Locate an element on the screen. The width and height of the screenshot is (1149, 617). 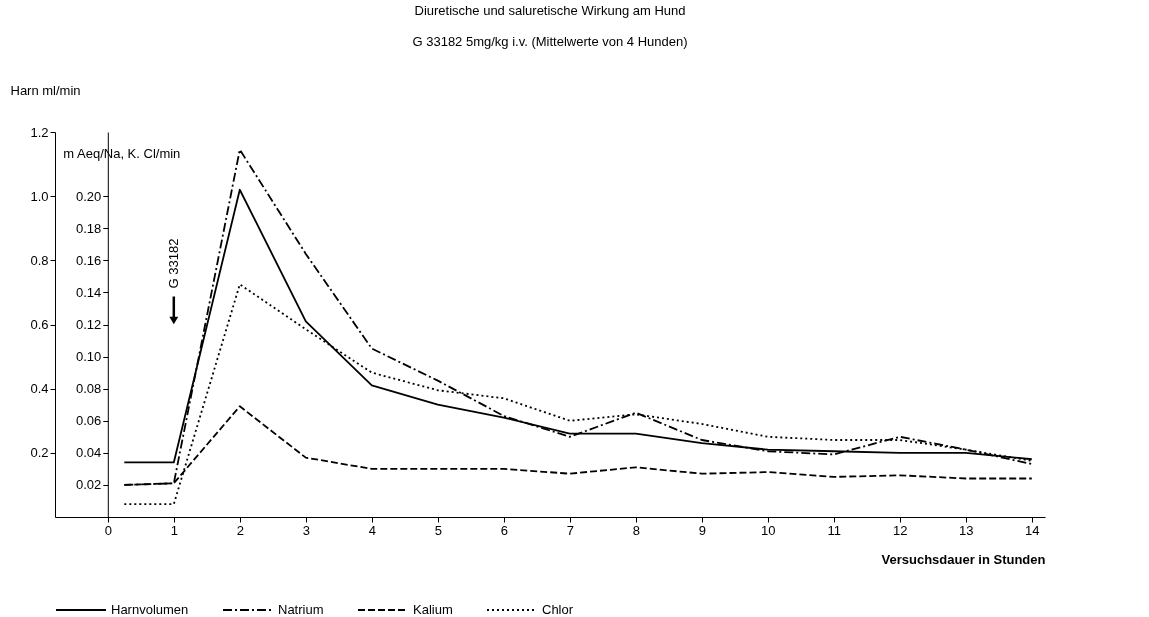
legend-label: Kalium is located at coordinates (433, 609).